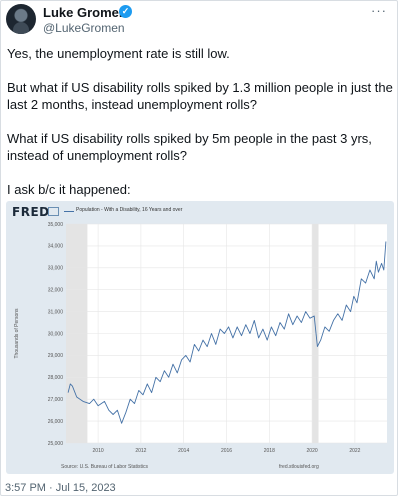  I want to click on tweet-paragraph: I ask b/c it happened:, so click(69, 189).